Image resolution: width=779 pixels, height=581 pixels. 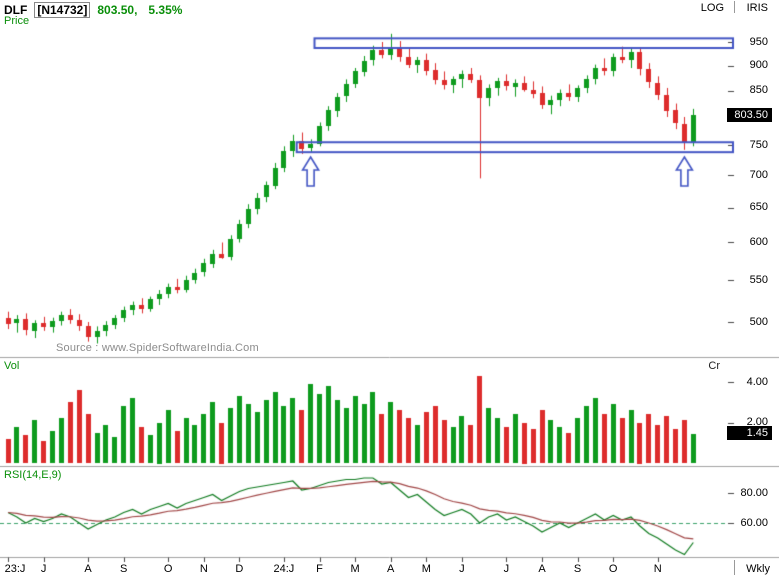 I want to click on footer-axis-divider, so click(x=734, y=567).